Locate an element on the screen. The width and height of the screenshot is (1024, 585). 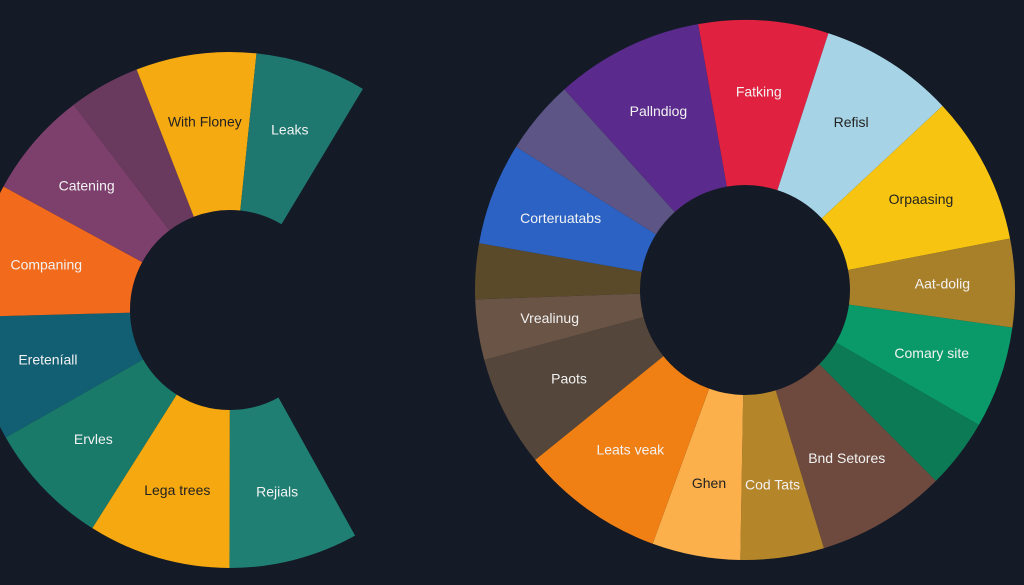
segment-label: Paots is located at coordinates (569, 378).